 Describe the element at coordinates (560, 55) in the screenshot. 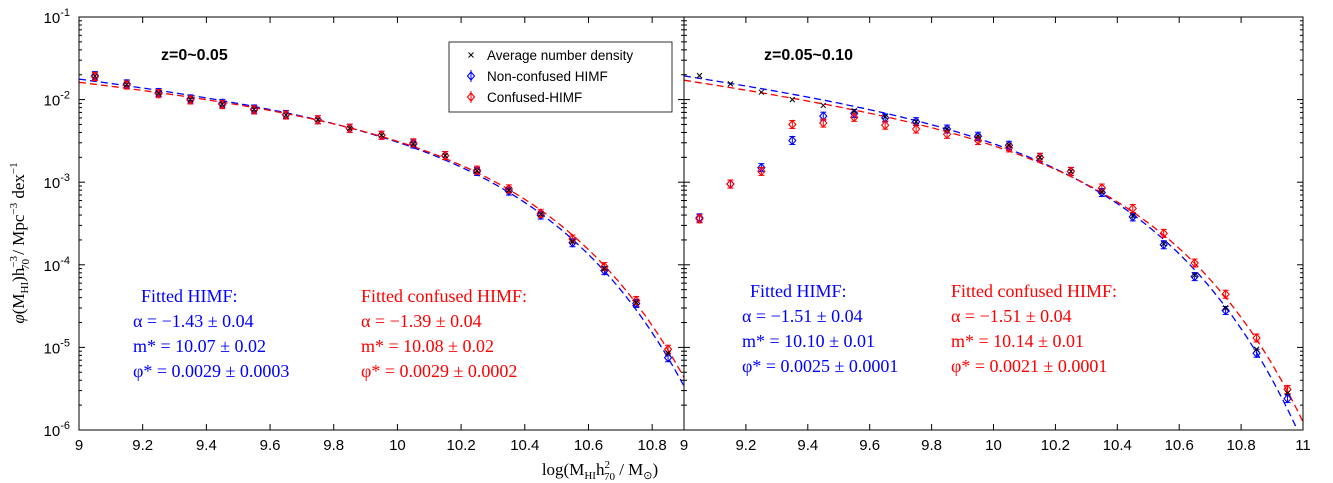

I see `legend-label: Average number density` at that location.